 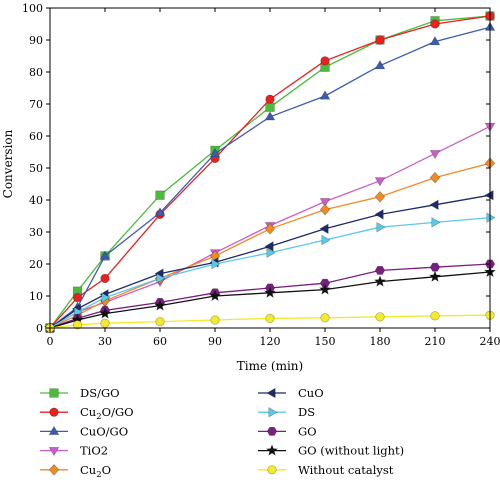 I want to click on x-tick-label: 90, so click(x=215, y=341).